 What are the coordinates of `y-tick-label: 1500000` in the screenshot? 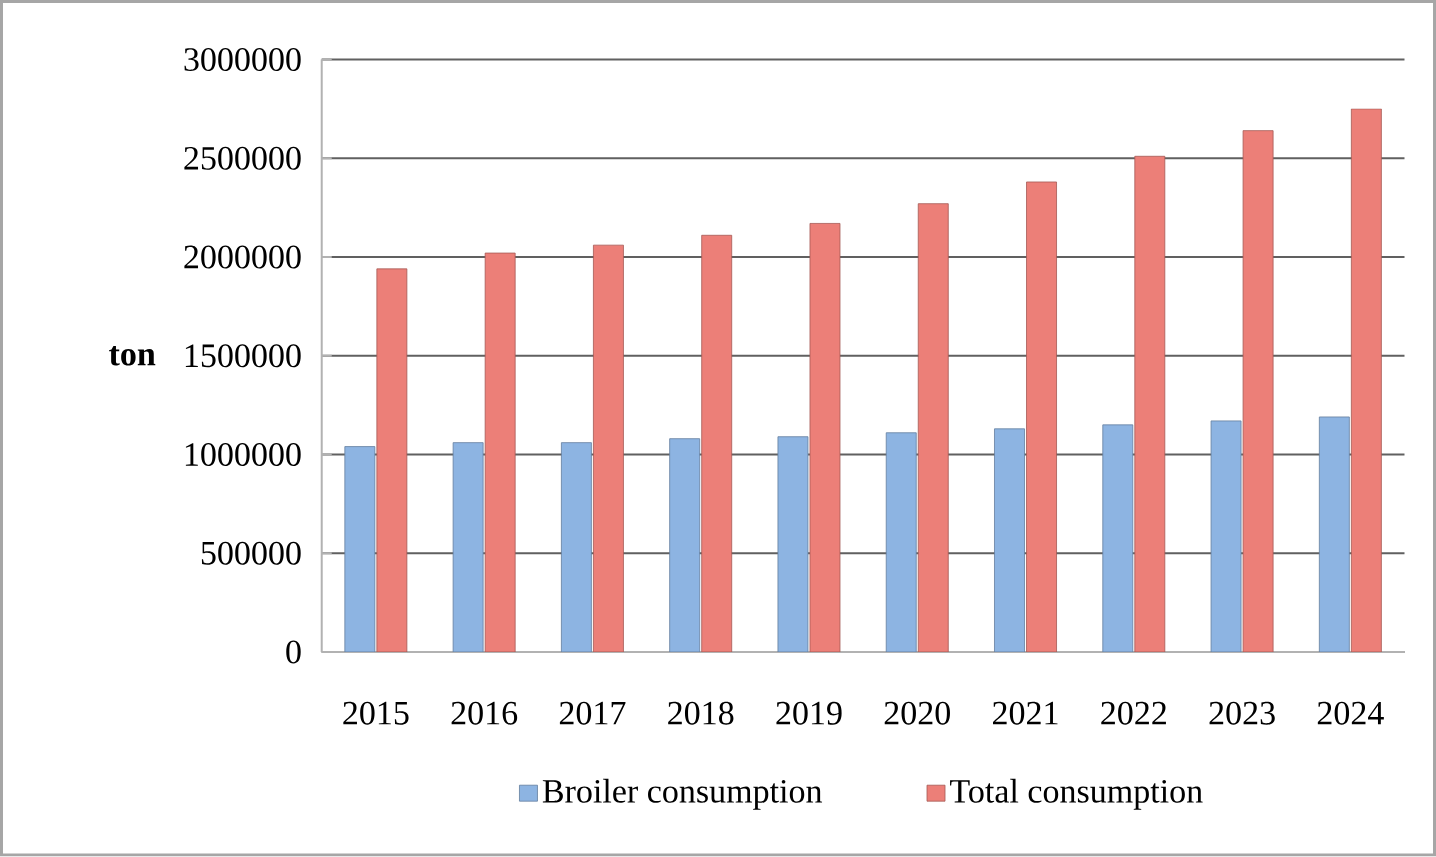 It's located at (243, 356).